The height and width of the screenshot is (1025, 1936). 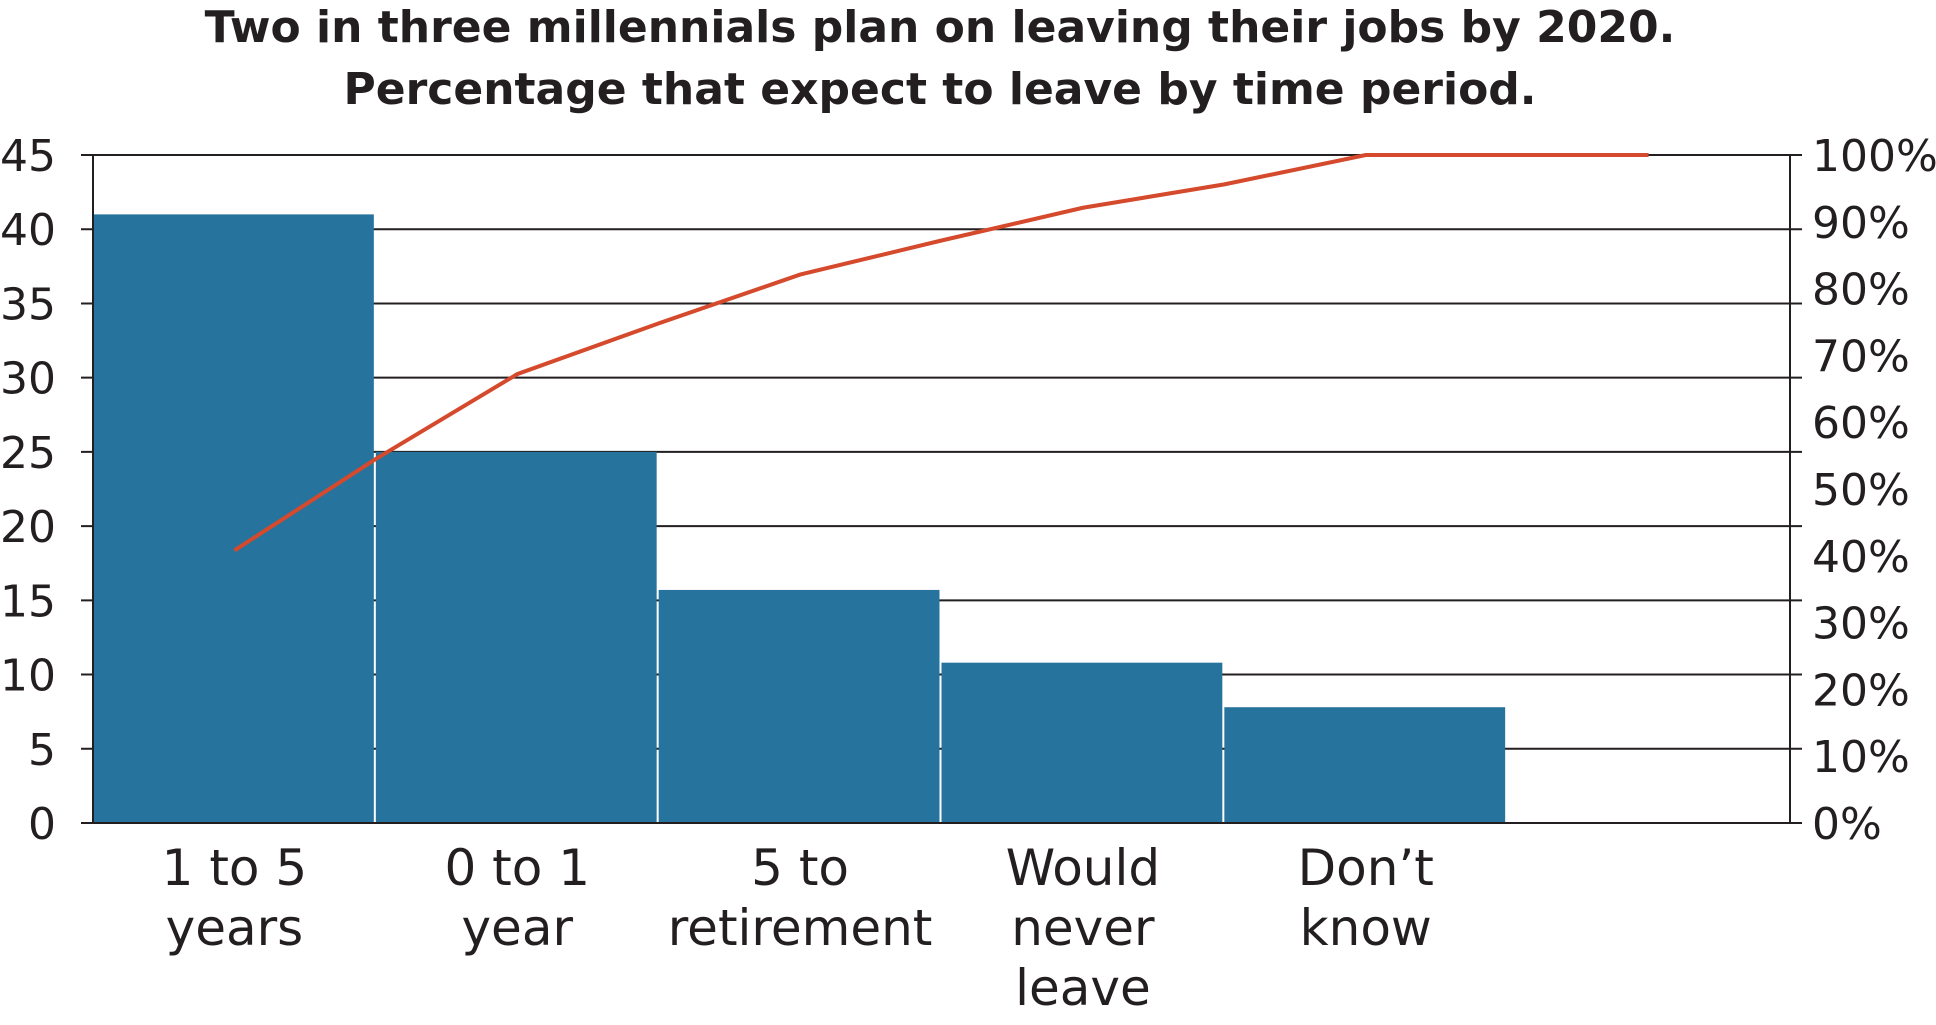 What do you see at coordinates (1861, 757) in the screenshot?
I see `right-tick-label: 10%` at bounding box center [1861, 757].